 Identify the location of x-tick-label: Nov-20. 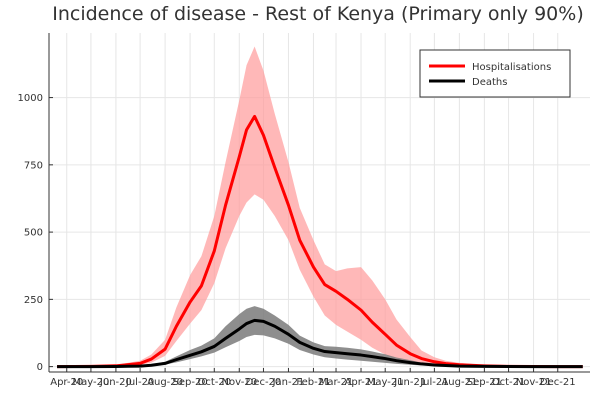
(239, 382).